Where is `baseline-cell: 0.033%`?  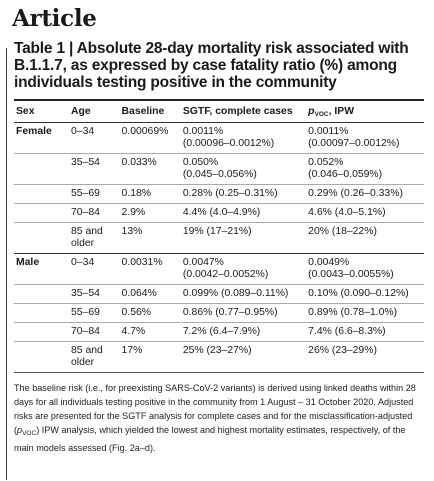
baseline-cell: 0.033% is located at coordinates (150, 169).